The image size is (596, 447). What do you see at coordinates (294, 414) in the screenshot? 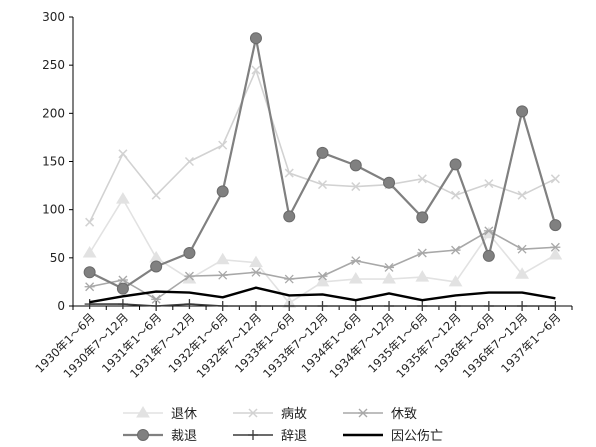
I see `legend-label: 病故` at bounding box center [294, 414].